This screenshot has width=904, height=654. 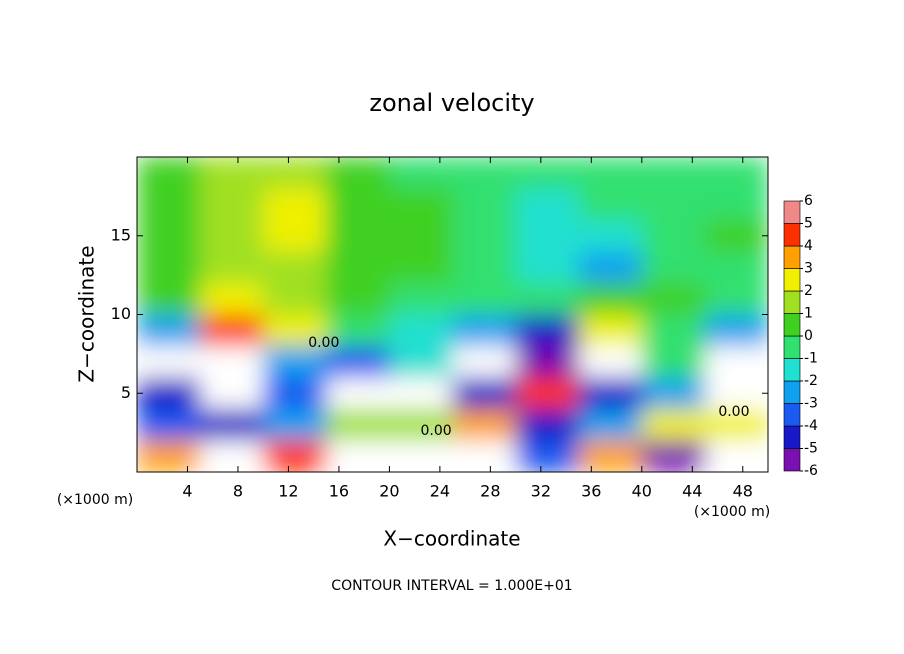 I want to click on colorbar-label: -3, so click(x=811, y=404).